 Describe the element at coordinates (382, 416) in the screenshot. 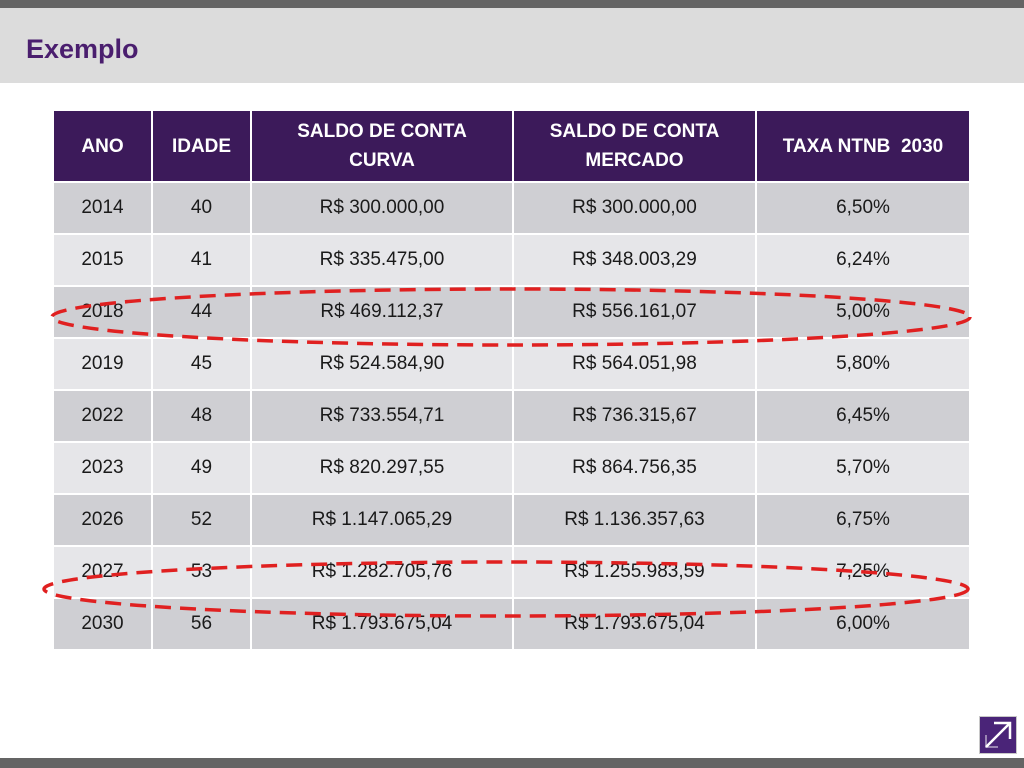

I see `cell-saldo-curva: R$ 733.554,71` at that location.